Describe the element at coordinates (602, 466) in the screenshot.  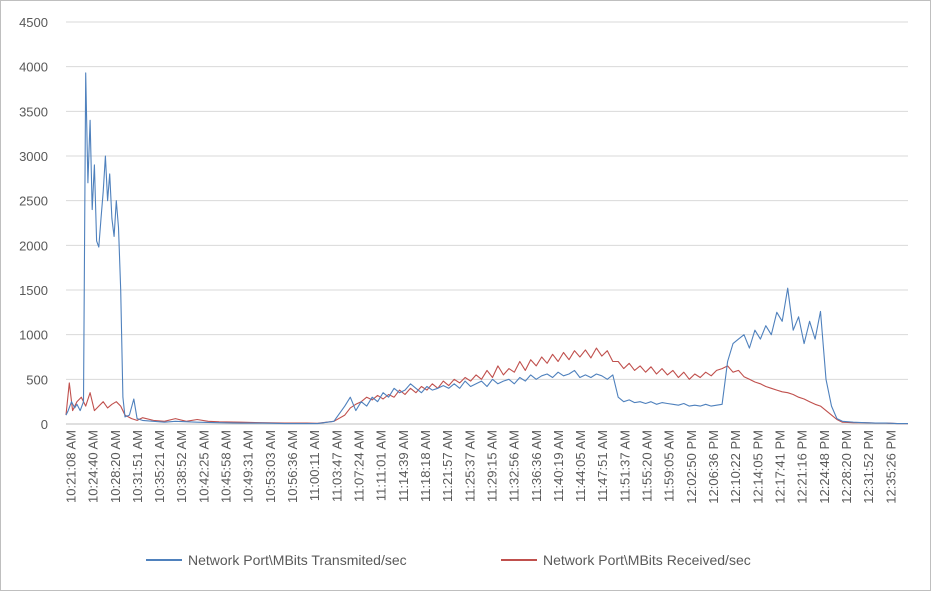
I see `x-tick-label: 11:47:51 AM` at that location.